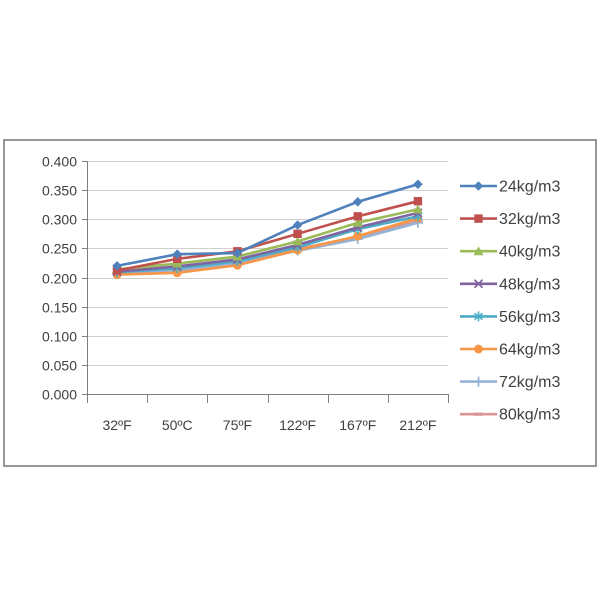  Describe the element at coordinates (529, 350) in the screenshot. I see `legend-label: 64kg/m3` at that location.